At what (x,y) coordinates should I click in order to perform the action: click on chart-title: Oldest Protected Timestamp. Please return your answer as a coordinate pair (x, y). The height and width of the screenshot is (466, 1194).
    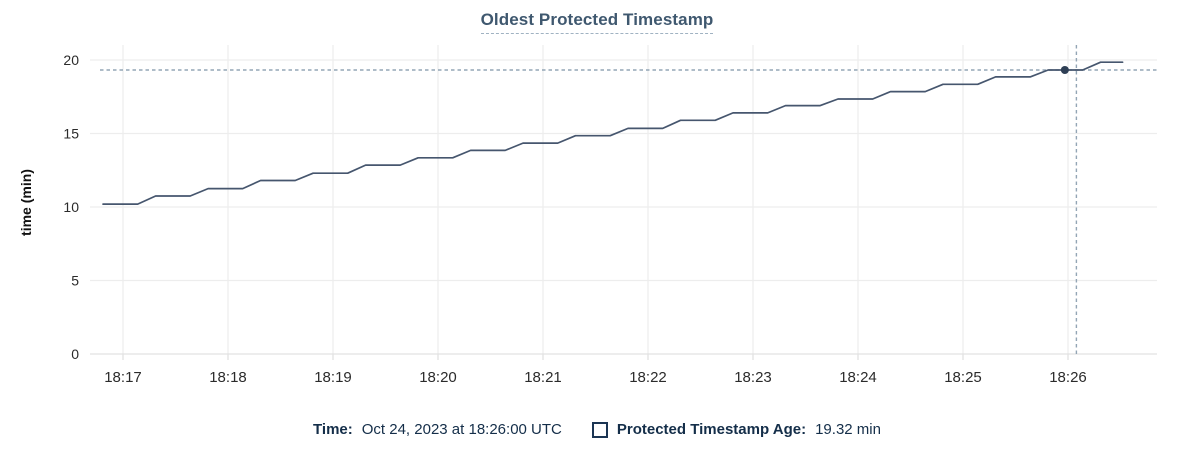
    Looking at the image, I should click on (597, 22).